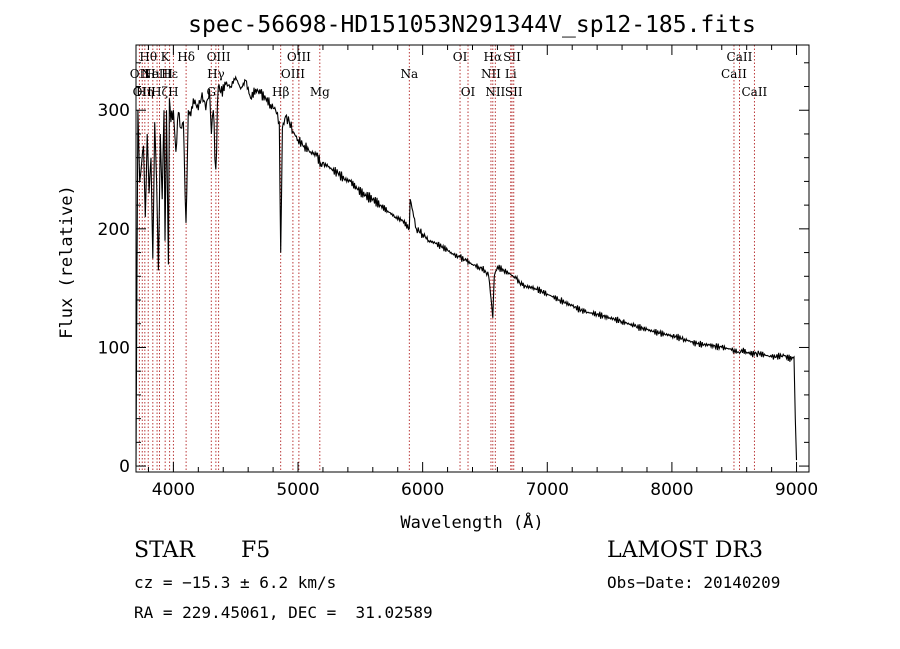 The image size is (900, 649). What do you see at coordinates (734, 74) in the screenshot?
I see `line-label-27: CaII` at bounding box center [734, 74].